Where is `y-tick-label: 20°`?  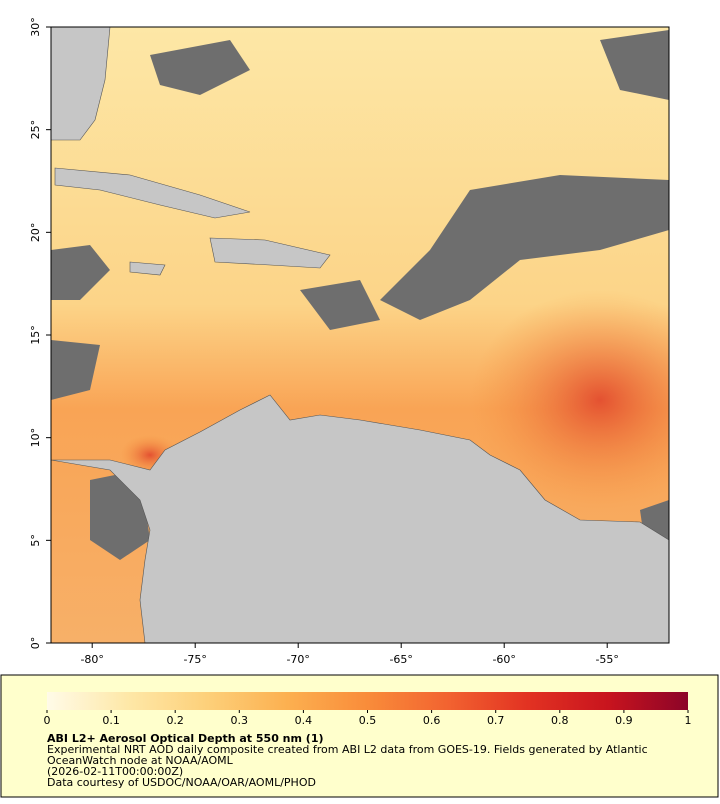 y-tick-label: 20° is located at coordinates (35, 233).